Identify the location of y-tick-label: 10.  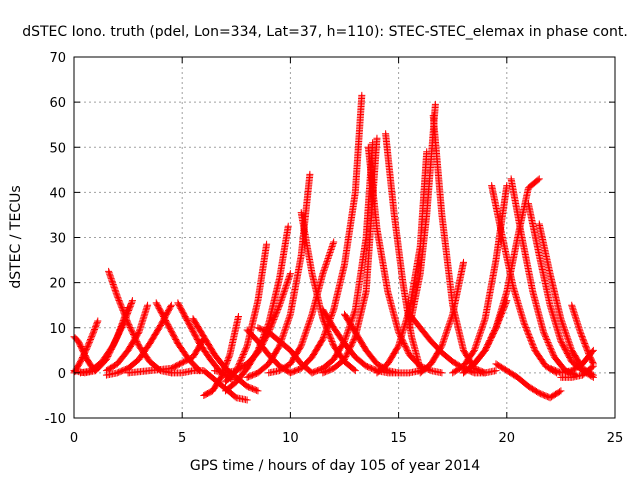
(57, 329).